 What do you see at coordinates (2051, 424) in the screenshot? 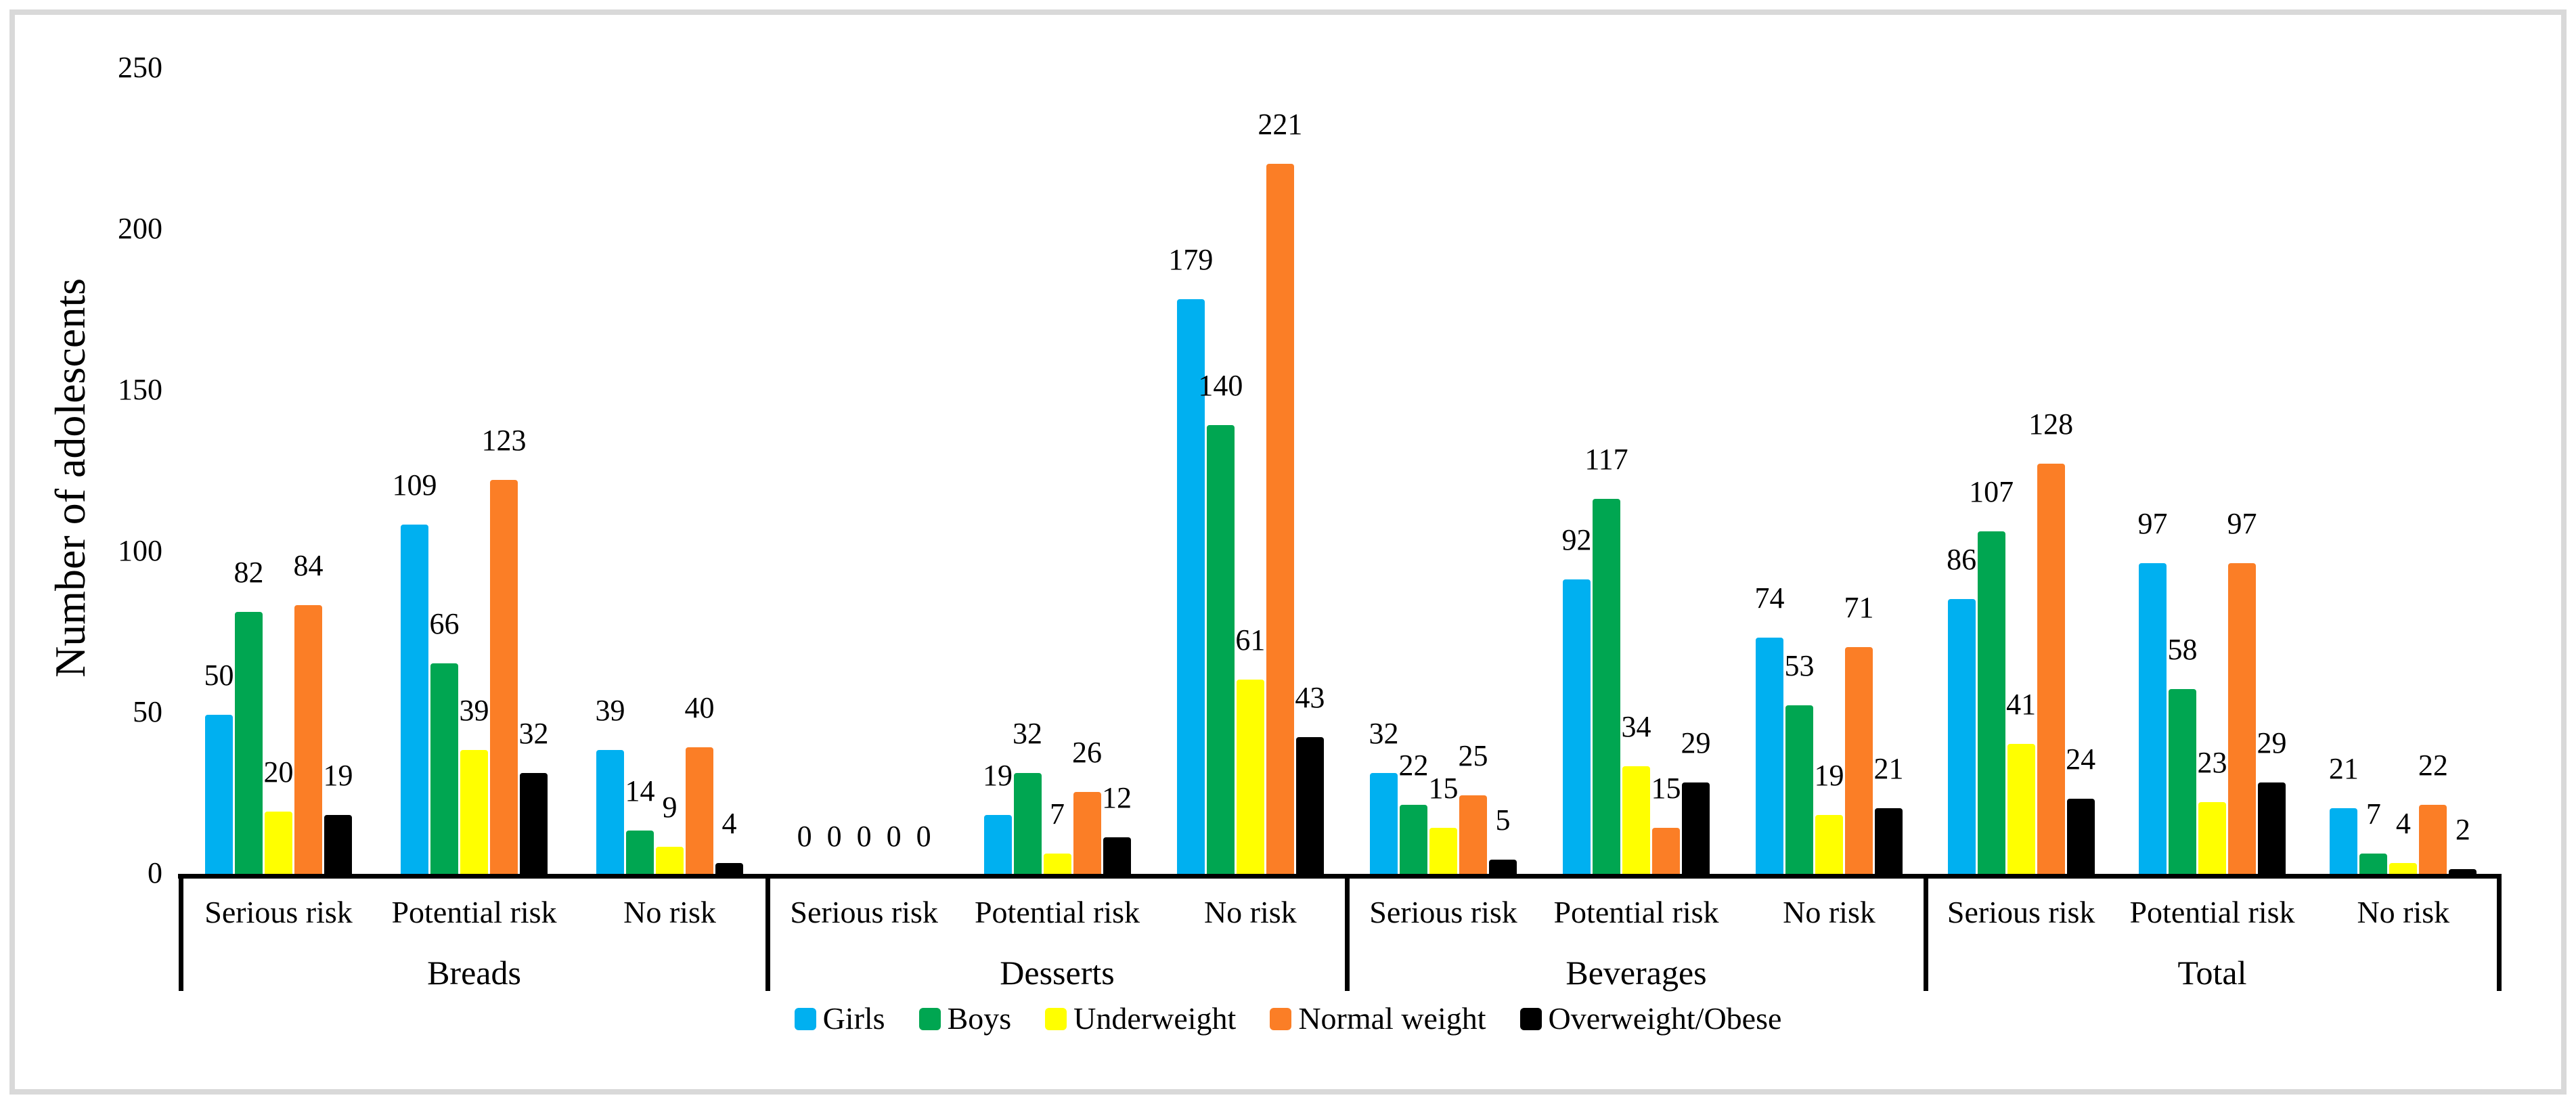
I see `bar-value-label: 128` at bounding box center [2051, 424].